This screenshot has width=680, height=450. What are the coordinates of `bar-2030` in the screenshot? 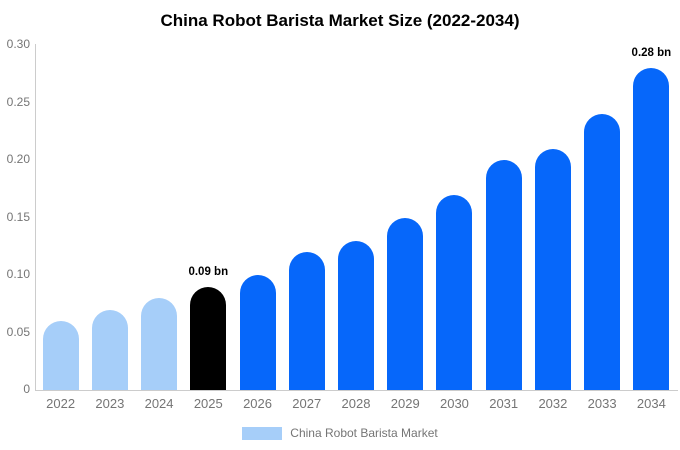 It's located at (454, 292).